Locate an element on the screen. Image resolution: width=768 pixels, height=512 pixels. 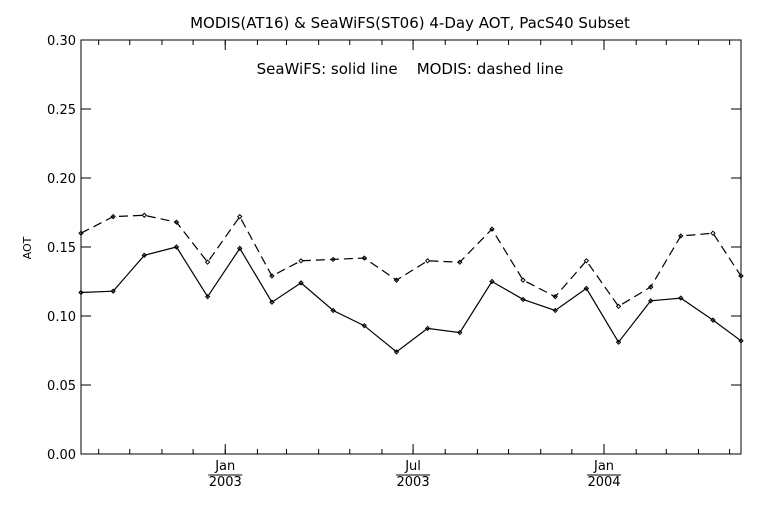
x-tick-label-month: Jul is located at coordinates (412, 466).